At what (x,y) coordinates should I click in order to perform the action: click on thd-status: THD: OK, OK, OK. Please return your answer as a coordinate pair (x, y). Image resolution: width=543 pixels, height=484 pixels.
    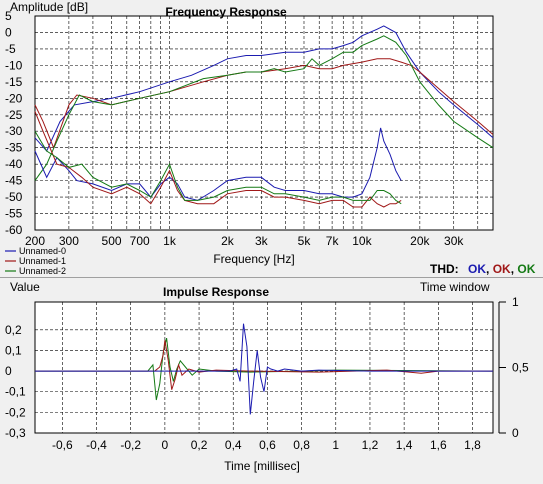
    Looking at the image, I should click on (483, 269).